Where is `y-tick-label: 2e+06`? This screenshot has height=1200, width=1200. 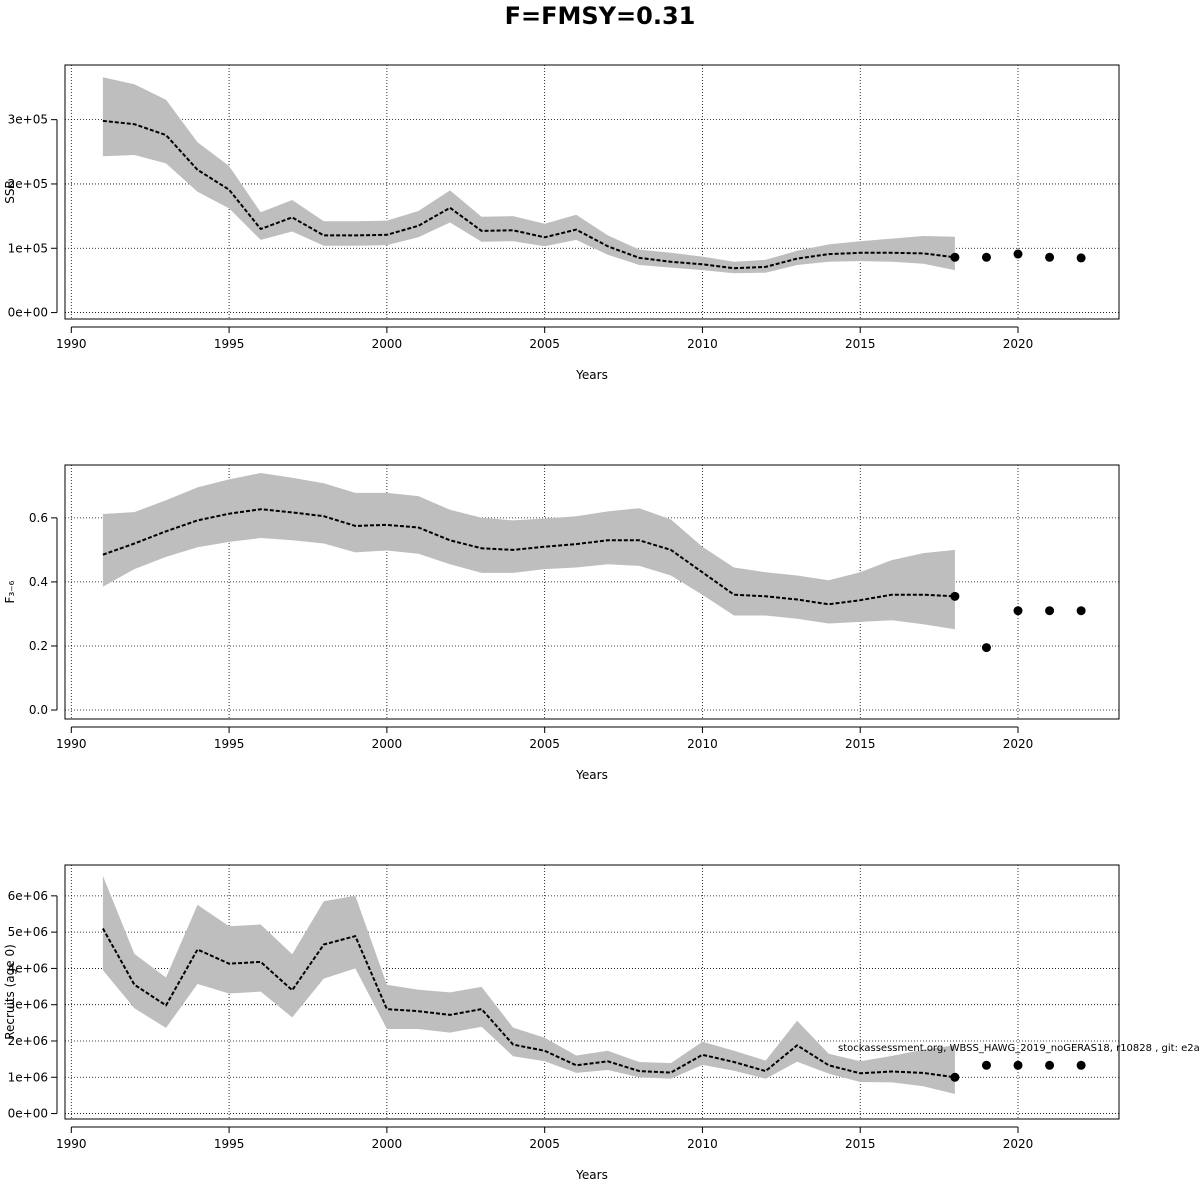 y-tick-label: 2e+06 is located at coordinates (28, 1041).